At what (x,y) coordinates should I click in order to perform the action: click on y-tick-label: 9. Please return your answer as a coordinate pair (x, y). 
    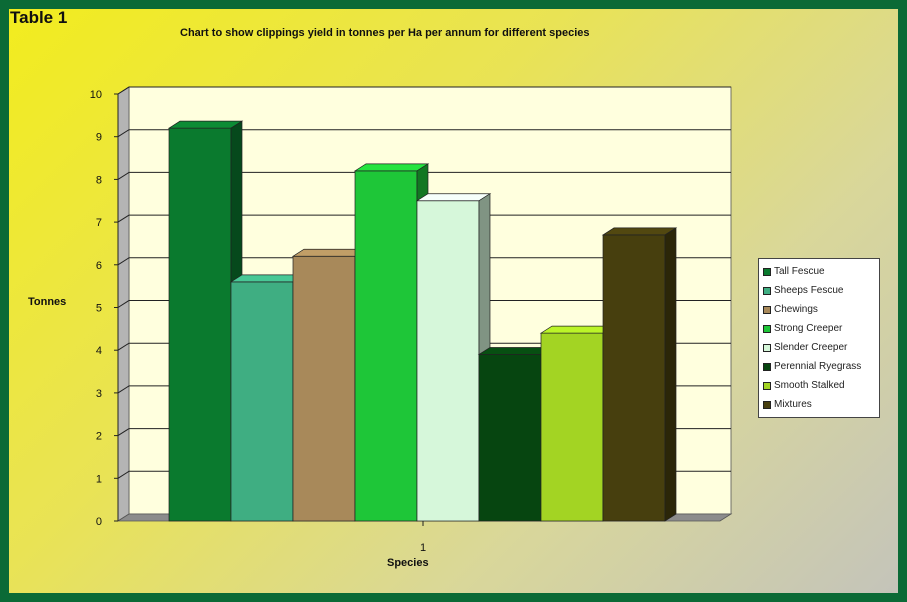
    Looking at the image, I should click on (99, 138).